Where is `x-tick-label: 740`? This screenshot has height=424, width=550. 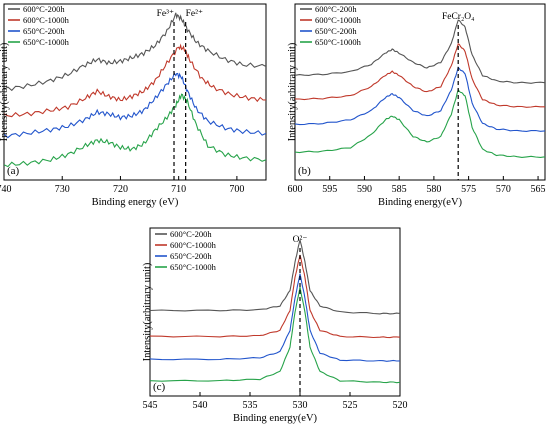 x-tick-label: 740 is located at coordinates (6, 189).